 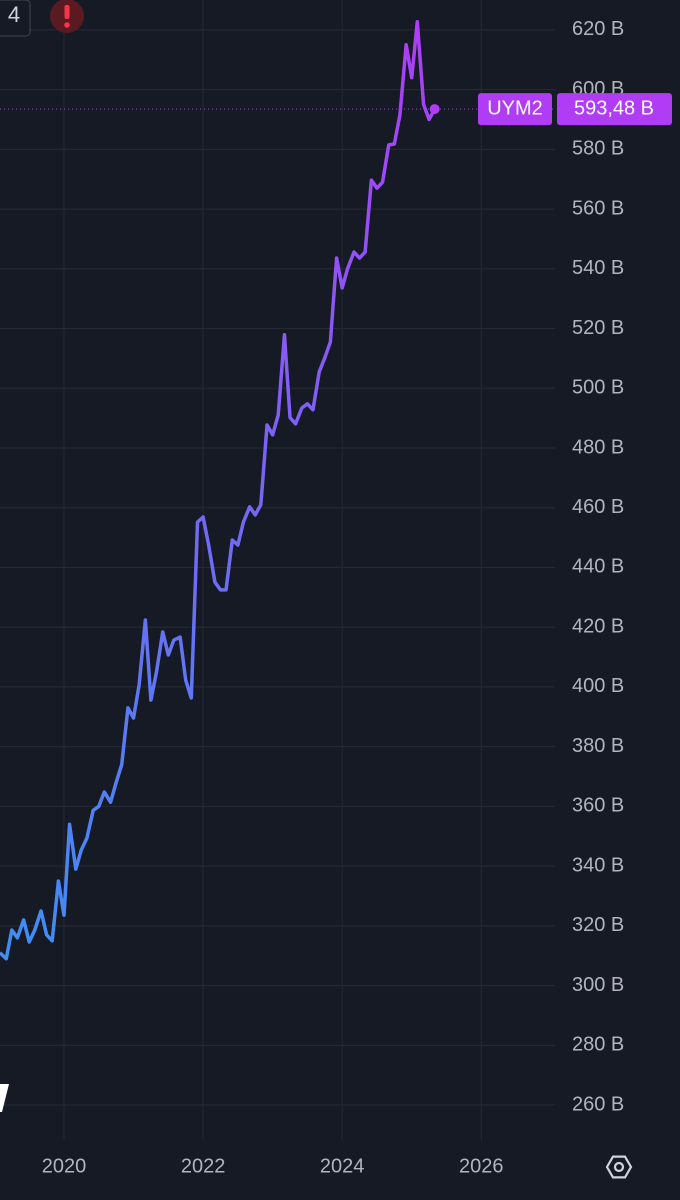 I want to click on legend-entry: UYM2, so click(x=515, y=108).